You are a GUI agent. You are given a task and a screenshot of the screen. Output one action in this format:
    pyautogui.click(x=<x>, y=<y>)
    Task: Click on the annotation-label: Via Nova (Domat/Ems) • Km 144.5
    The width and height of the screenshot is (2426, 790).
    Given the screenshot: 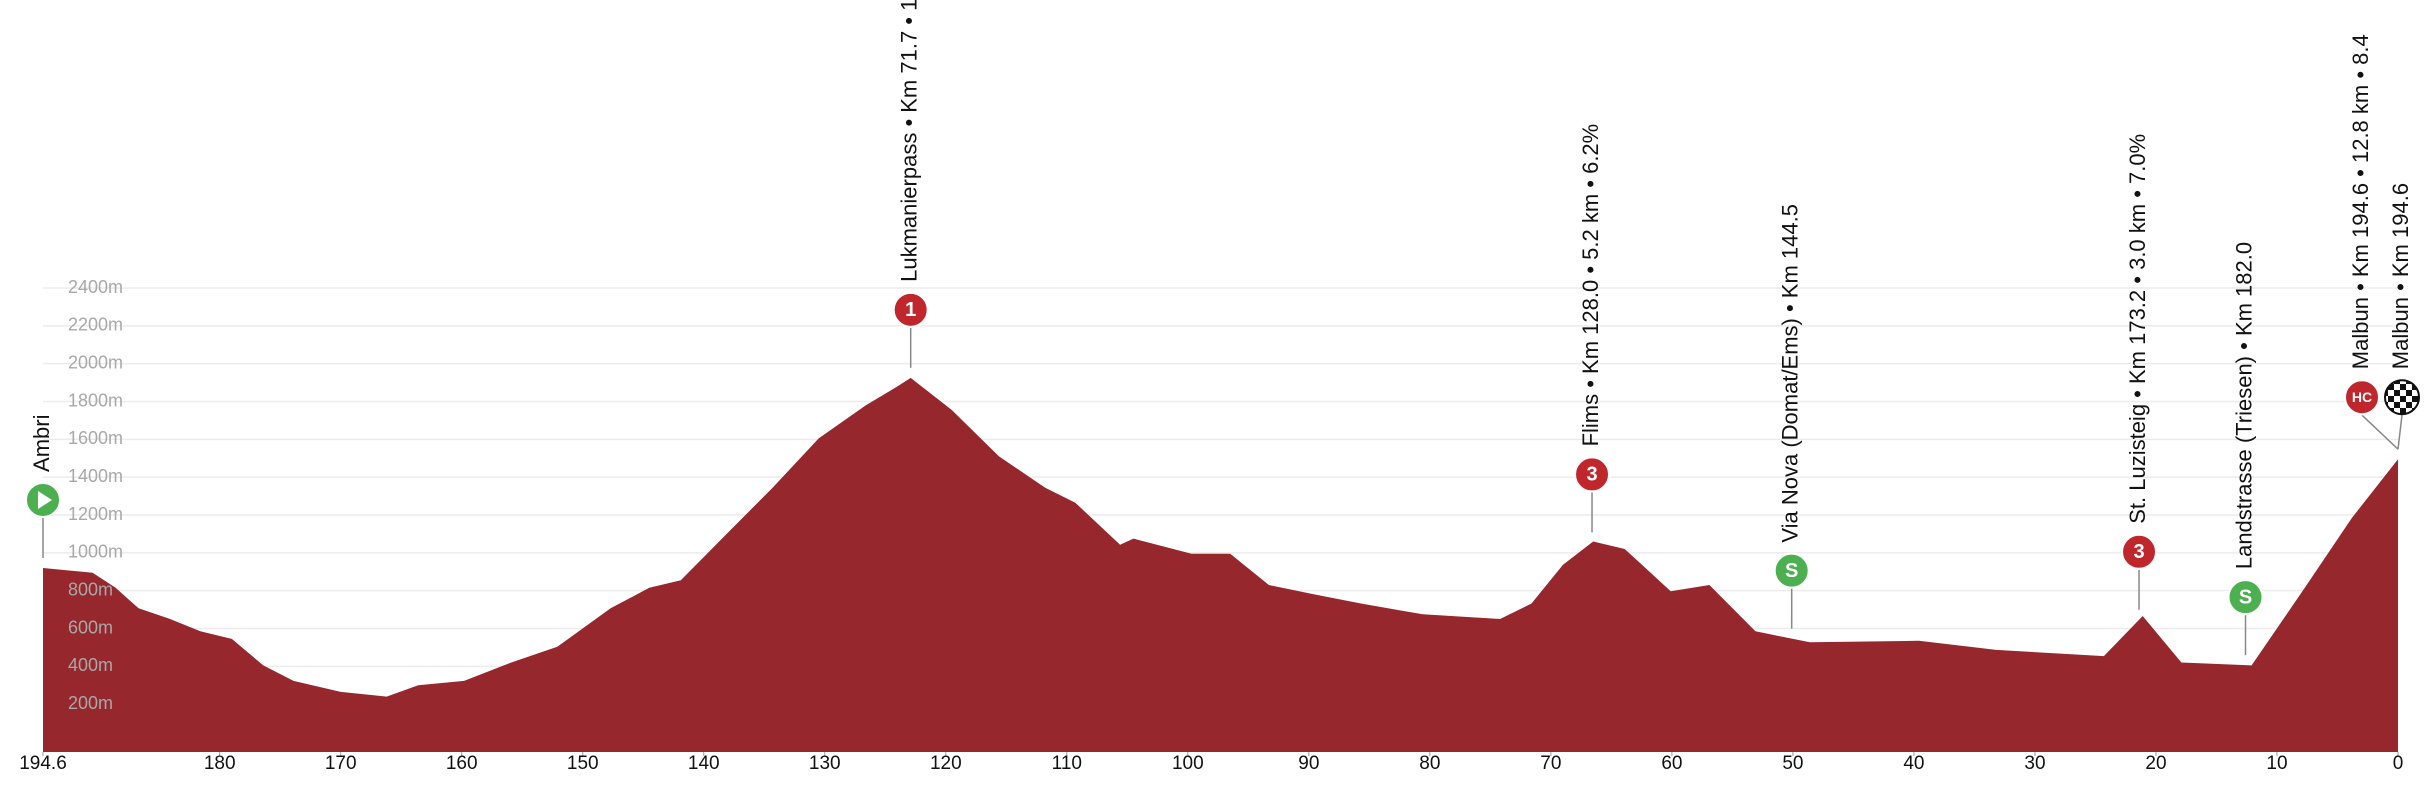 What is the action you would take?
    pyautogui.click(x=1790, y=373)
    